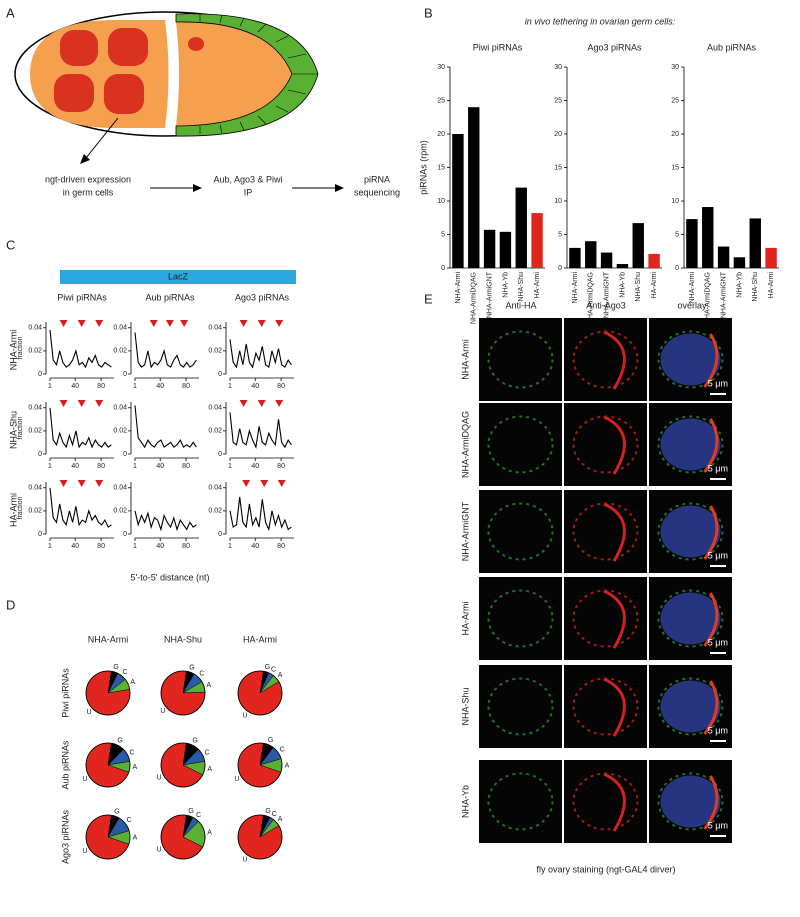  Describe the element at coordinates (183, 639) in the screenshot. I see `column-header: NHA-Shu` at that location.